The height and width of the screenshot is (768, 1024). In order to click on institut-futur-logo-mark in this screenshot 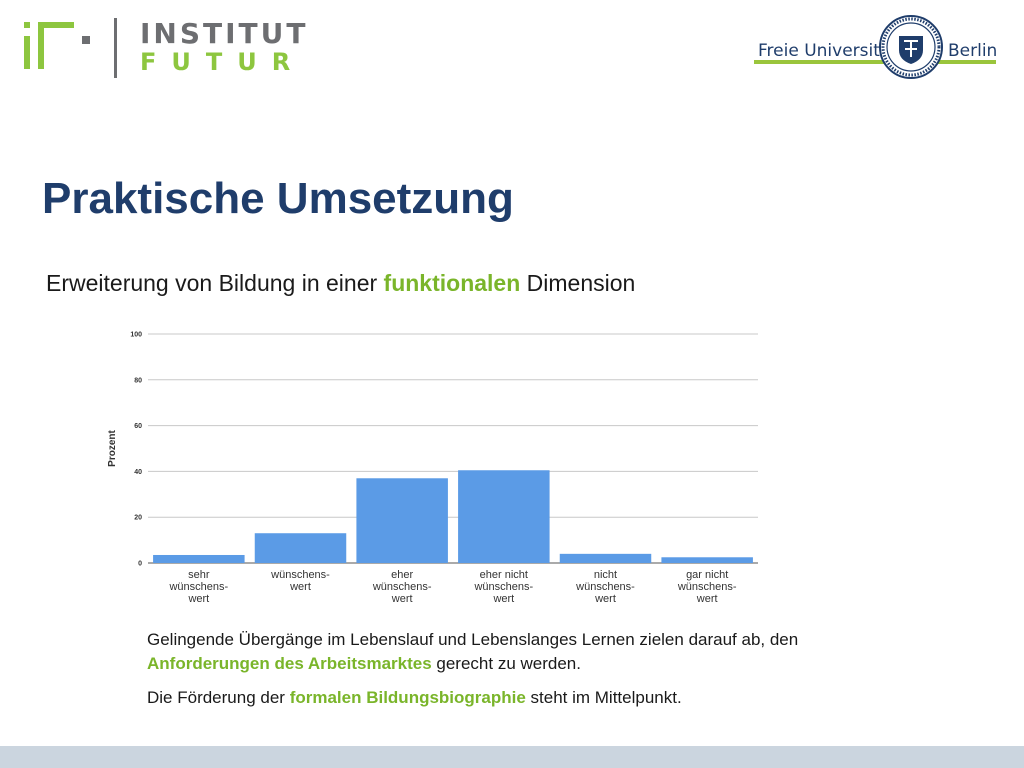, I will do `click(57, 47)`.